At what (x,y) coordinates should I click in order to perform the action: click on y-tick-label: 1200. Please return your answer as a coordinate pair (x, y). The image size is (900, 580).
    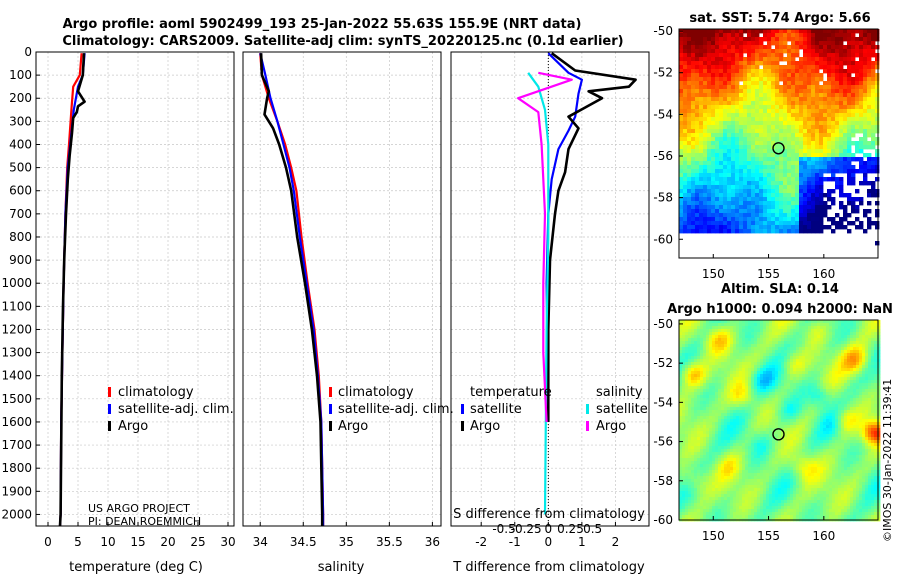
    Looking at the image, I should click on (16, 329).